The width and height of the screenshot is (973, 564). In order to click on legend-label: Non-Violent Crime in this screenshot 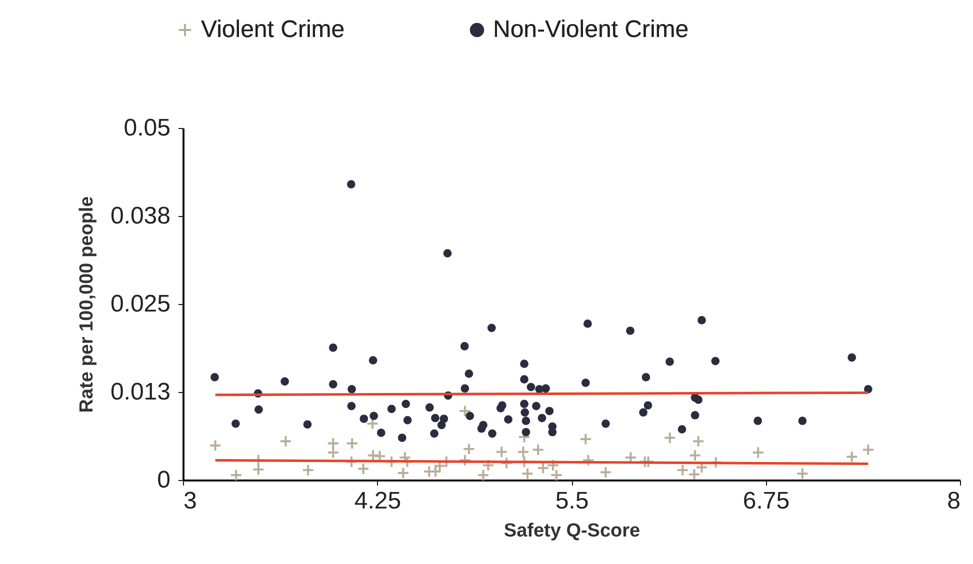, I will do `click(591, 29)`.